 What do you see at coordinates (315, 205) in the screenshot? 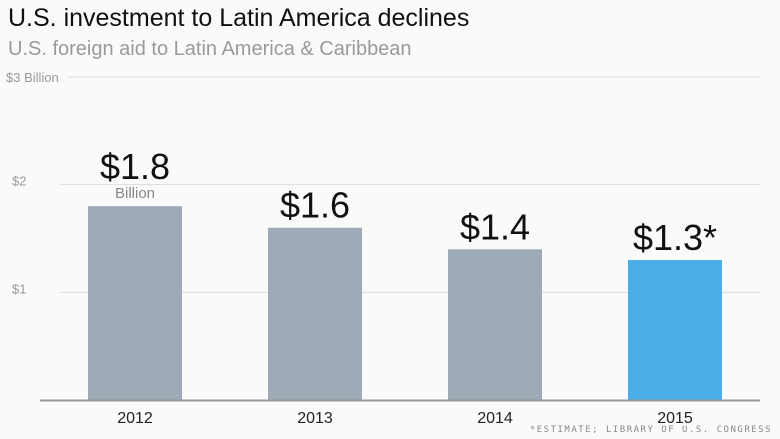
I see `data-label: $1.6` at bounding box center [315, 205].